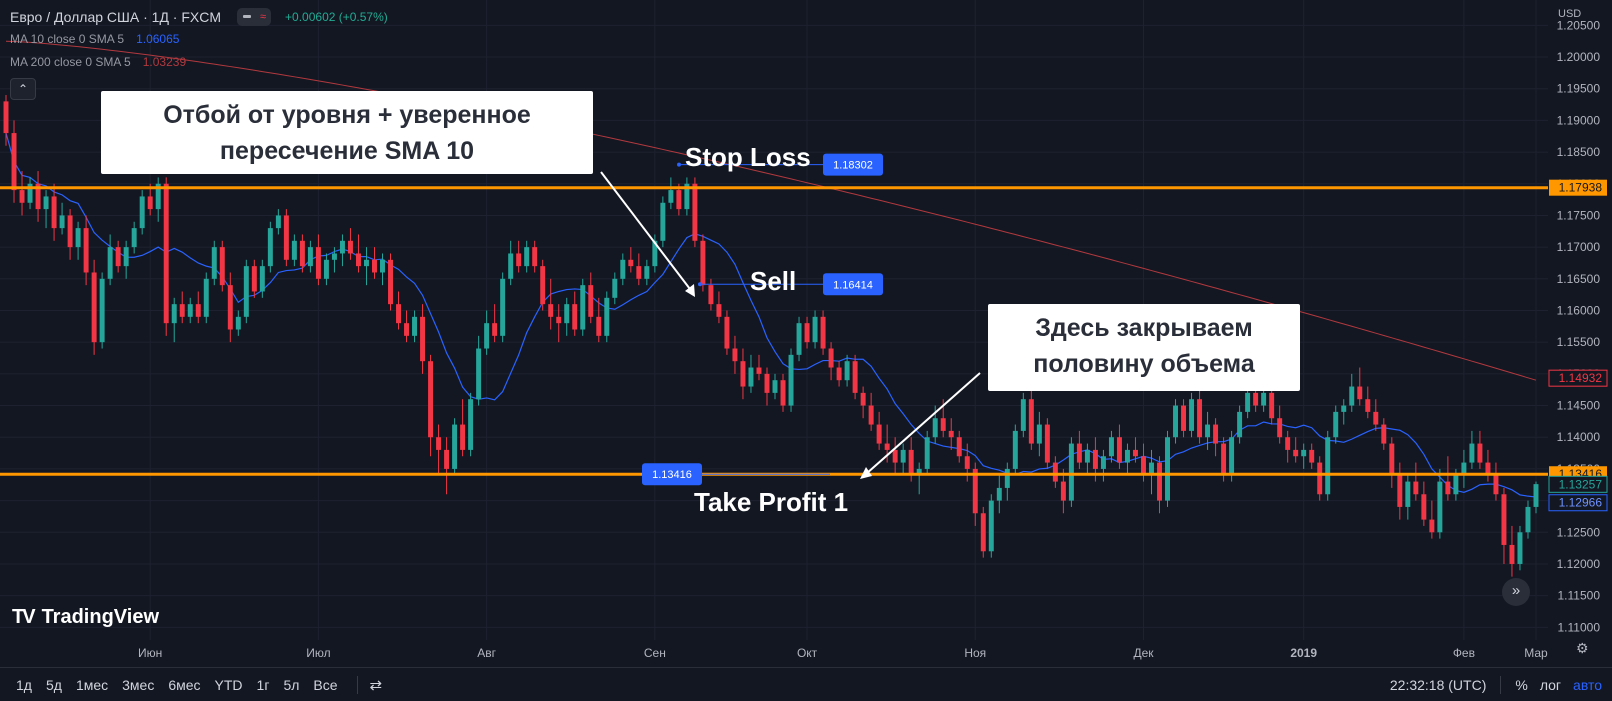 Image resolution: width=1612 pixels, height=701 pixels. Describe the element at coordinates (1579, 215) in the screenshot. I see `price-tick-label: 1.17500` at that location.